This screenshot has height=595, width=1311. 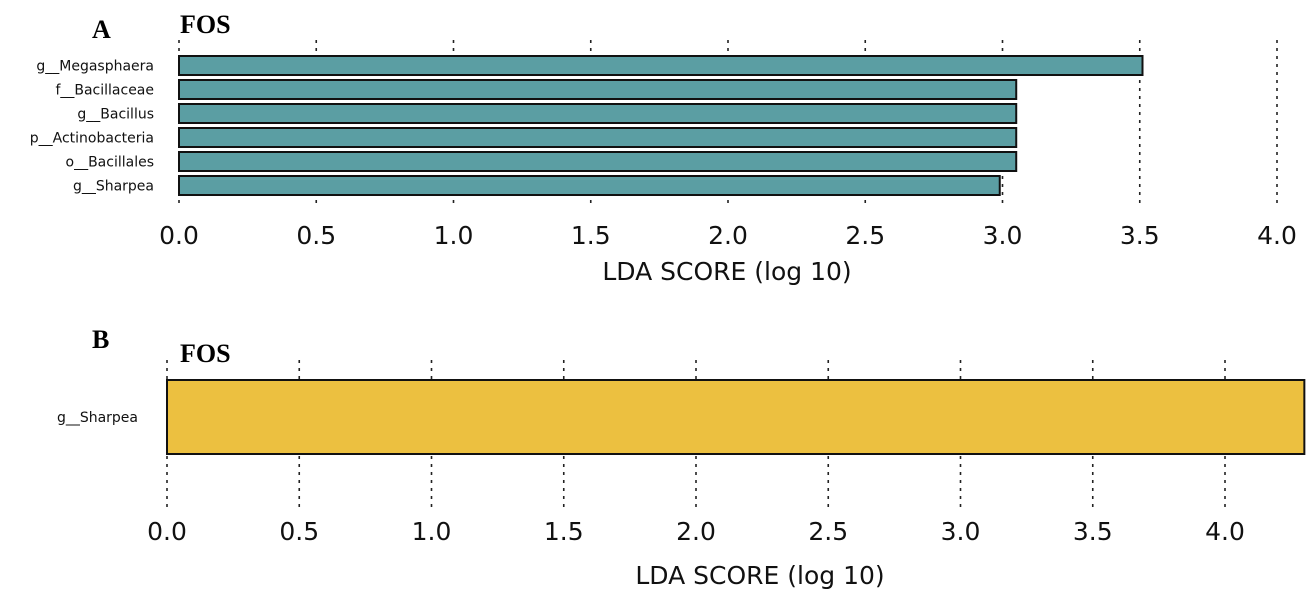 I want to click on panel-a-category-label: p__Actinobacteria, so click(x=92, y=139).